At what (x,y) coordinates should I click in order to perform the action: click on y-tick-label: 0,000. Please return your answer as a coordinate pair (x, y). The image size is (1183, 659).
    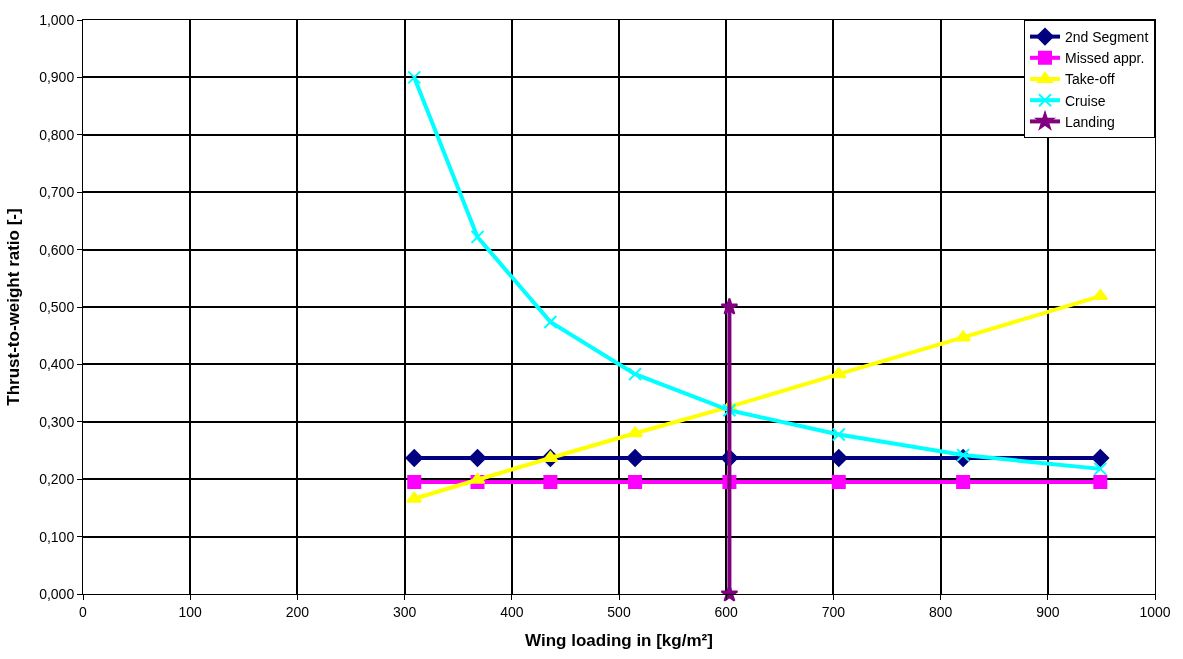
    Looking at the image, I should click on (57, 593).